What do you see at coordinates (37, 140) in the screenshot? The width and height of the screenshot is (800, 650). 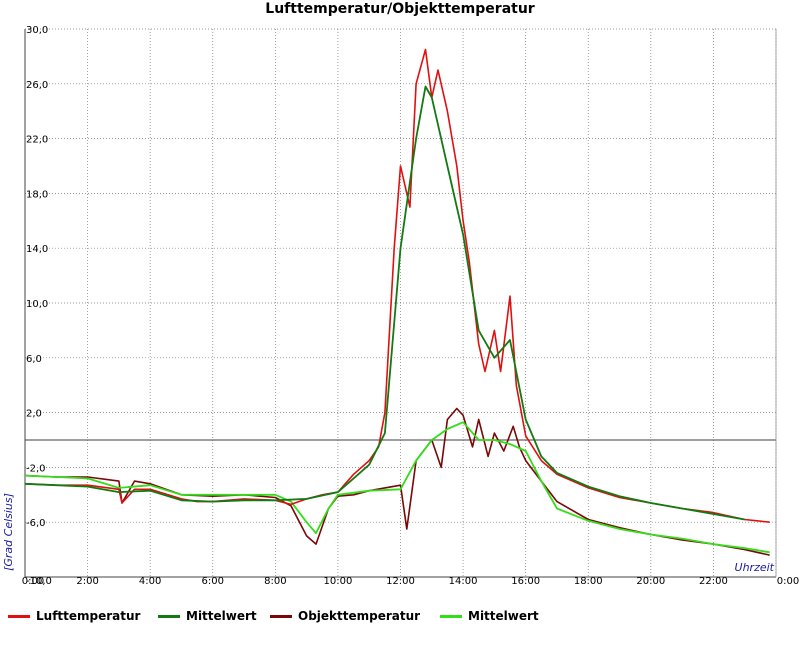 I see `y-tick-label: 22,0` at bounding box center [37, 140].